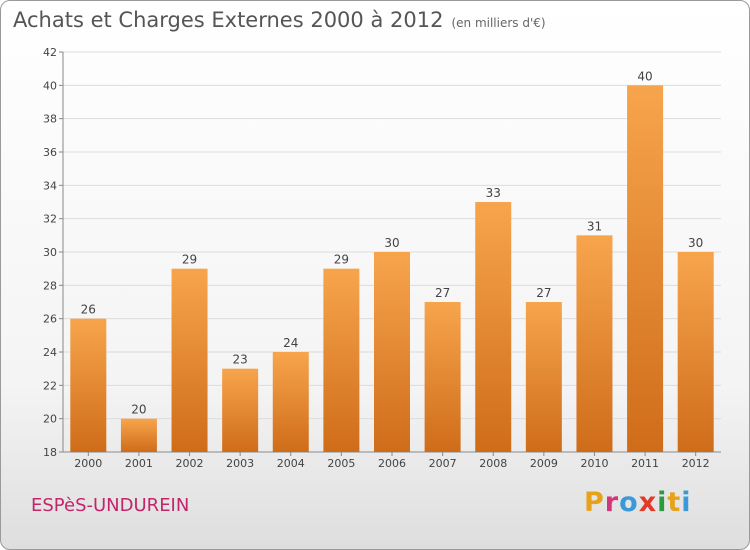  I want to click on y-tick-label: 26, so click(50, 319).